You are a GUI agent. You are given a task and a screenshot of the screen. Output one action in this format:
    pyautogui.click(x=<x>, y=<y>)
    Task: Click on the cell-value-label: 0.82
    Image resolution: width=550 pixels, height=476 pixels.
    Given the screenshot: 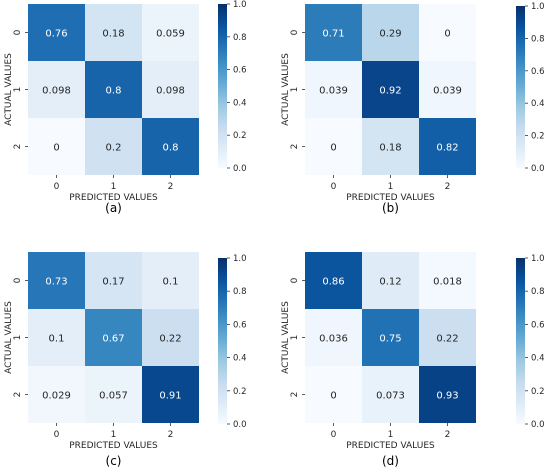 What is the action you would take?
    pyautogui.click(x=447, y=148)
    